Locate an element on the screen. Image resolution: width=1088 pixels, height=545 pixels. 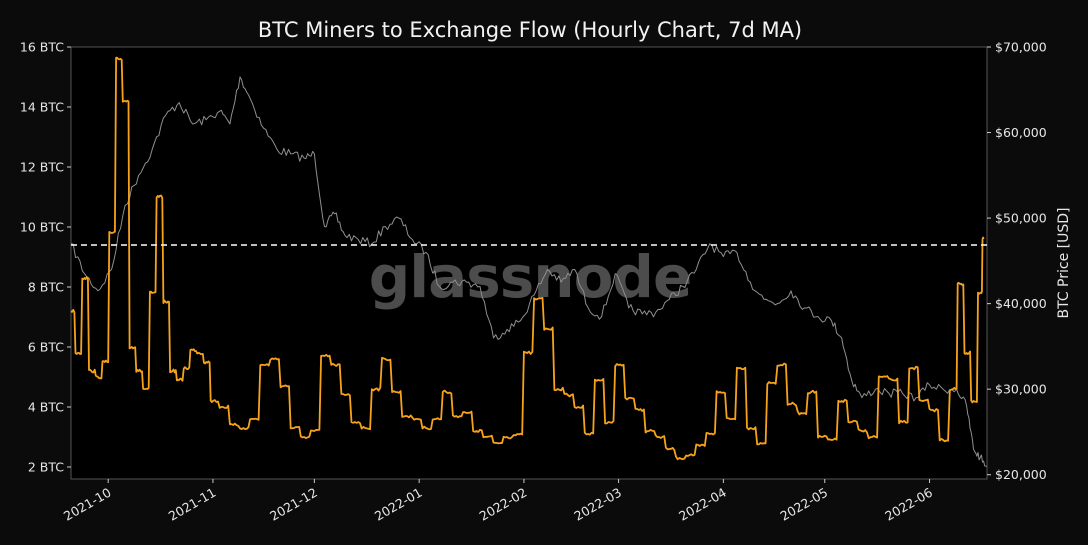
right-tick-label: $60,000 is located at coordinates (1021, 132).